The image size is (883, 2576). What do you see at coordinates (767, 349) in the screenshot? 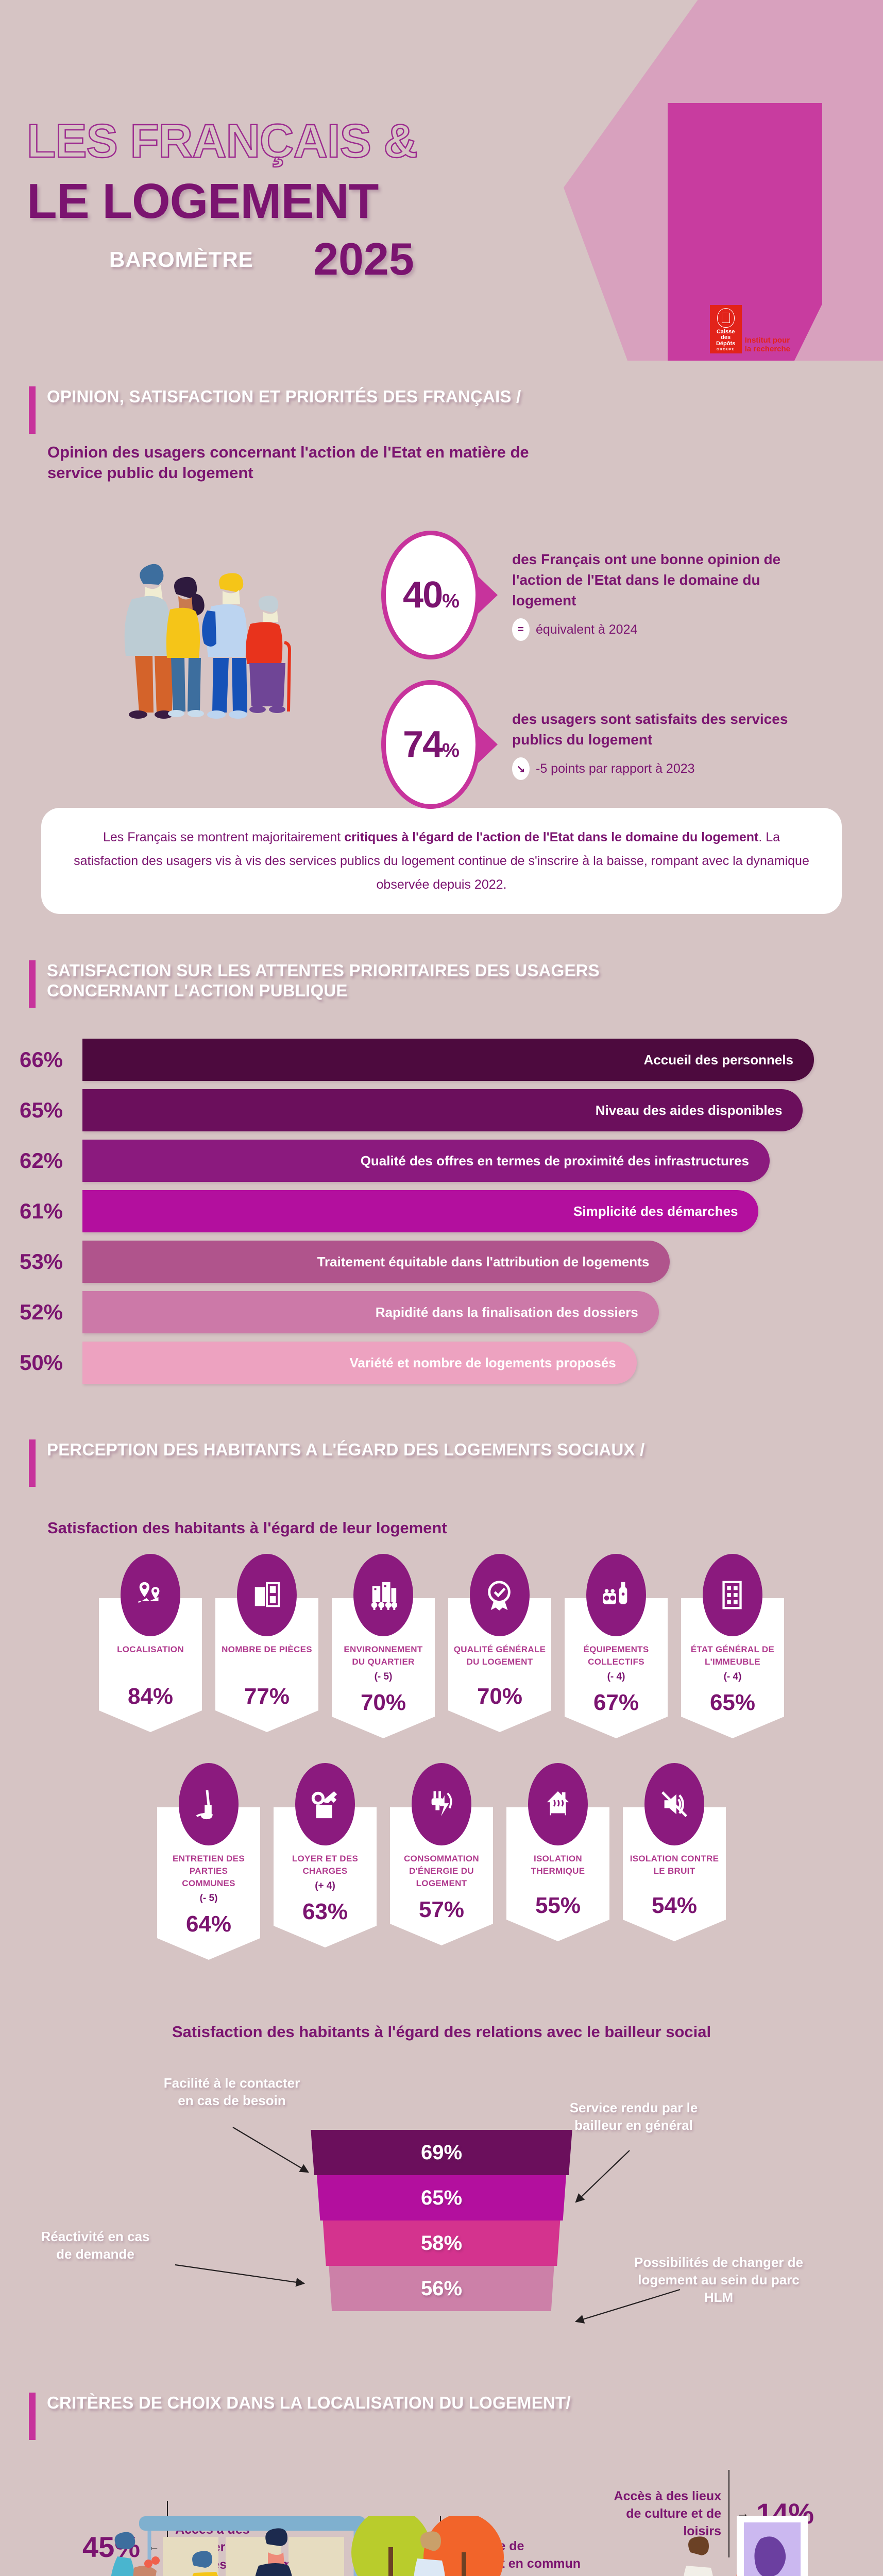
I see `institut-line2: la recherche` at bounding box center [767, 349].